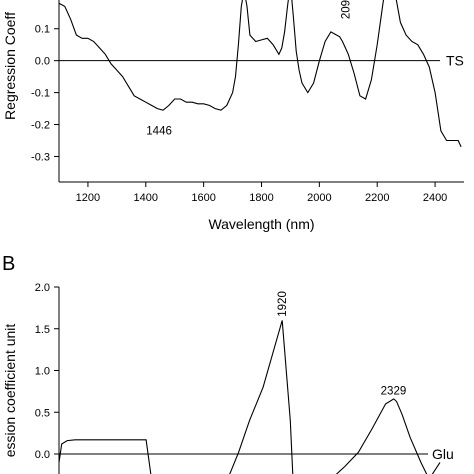 Image resolution: width=474 pixels, height=474 pixels. I want to click on panel-a-x-tick-label: 2200, so click(377, 198).